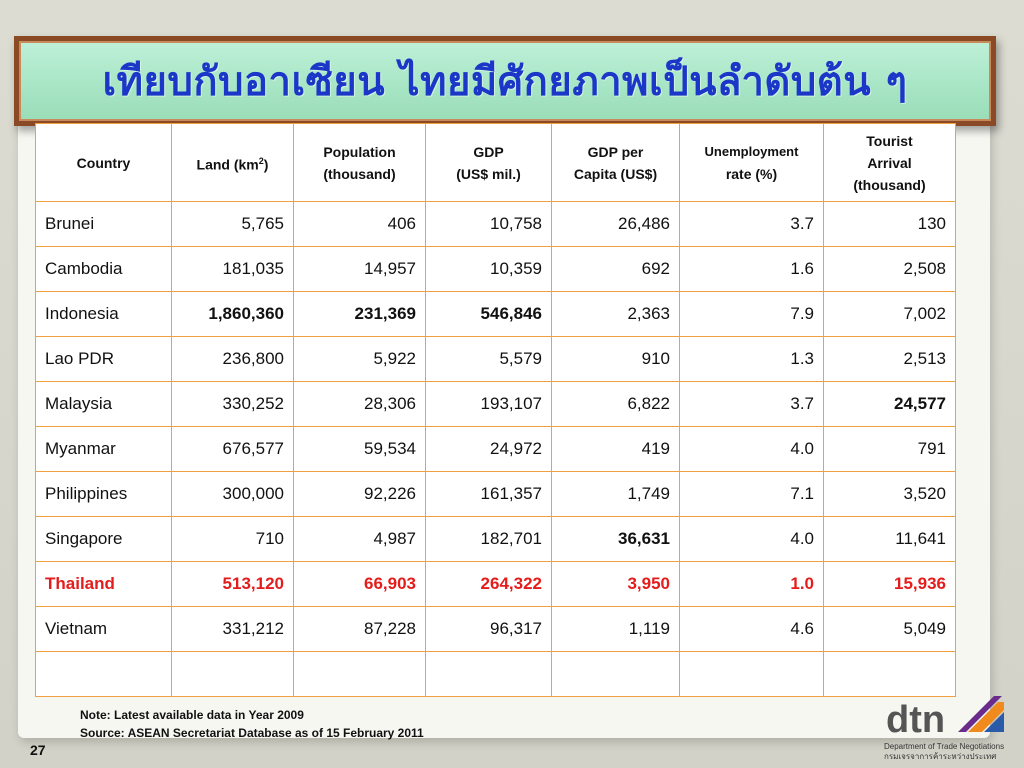 The height and width of the screenshot is (768, 1024). What do you see at coordinates (751, 314) in the screenshot?
I see `cell-unemployment: 7.9` at bounding box center [751, 314].